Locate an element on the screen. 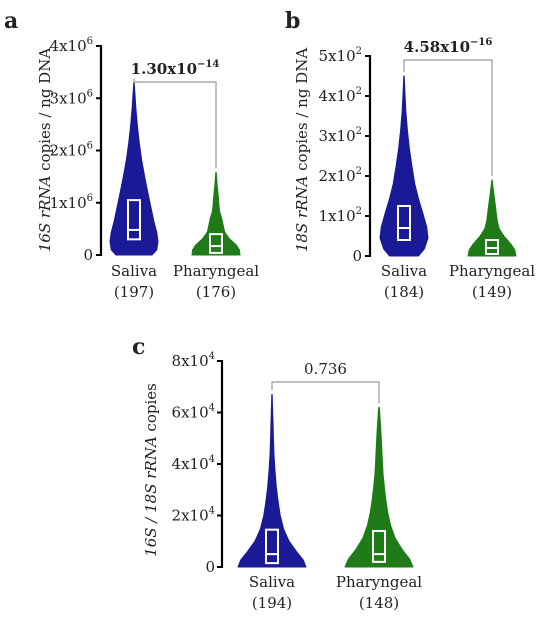 Image resolution: width=550 pixels, height=627 pixels. y-tick-label: 1x10⁶ is located at coordinates (71, 202).